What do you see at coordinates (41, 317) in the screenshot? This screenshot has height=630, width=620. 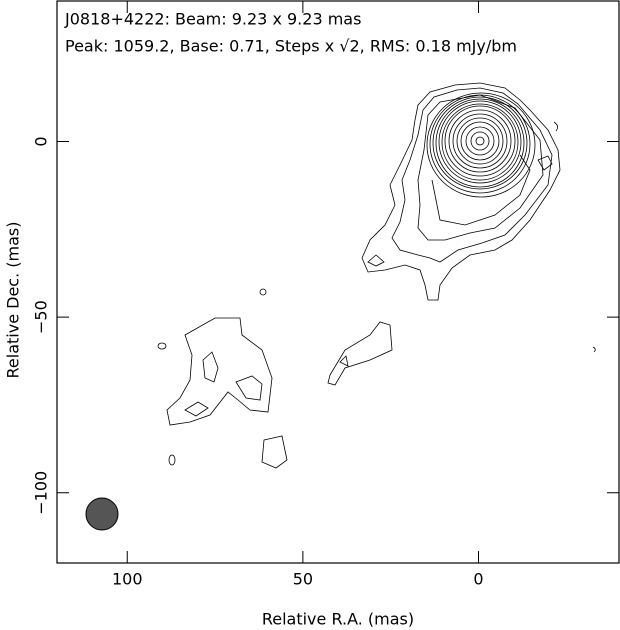 I see `y-tick-label: −50` at bounding box center [41, 317].